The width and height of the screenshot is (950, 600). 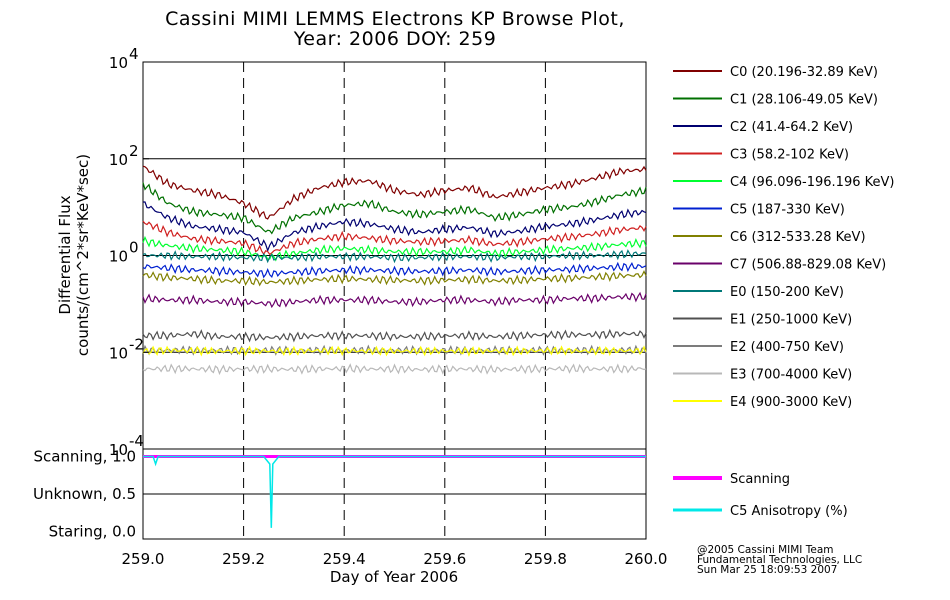 I want to click on x-tick-2: 259.4, so click(x=344, y=559).